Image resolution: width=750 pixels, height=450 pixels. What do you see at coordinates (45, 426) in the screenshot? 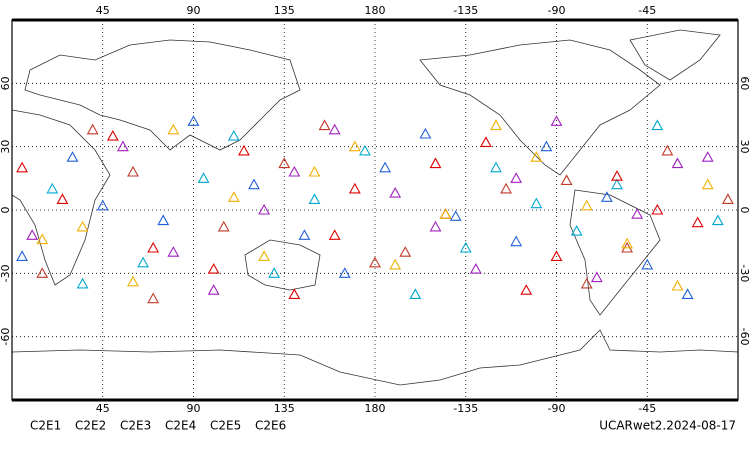
I see `legend-entry: C2E1` at bounding box center [45, 426].